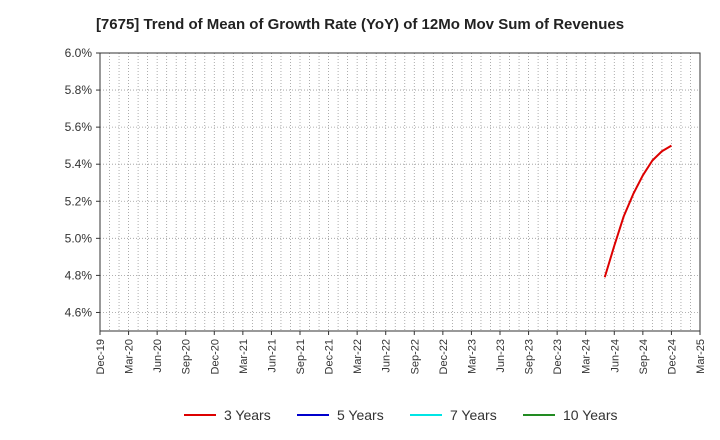  Describe the element at coordinates (158, 356) in the screenshot. I see `x-tick-label: Jun-20` at that location.